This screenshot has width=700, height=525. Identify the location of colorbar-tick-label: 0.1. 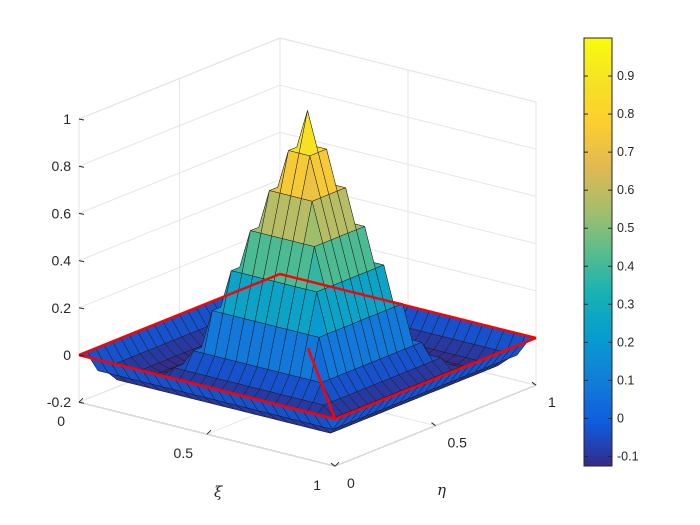
(625, 380).